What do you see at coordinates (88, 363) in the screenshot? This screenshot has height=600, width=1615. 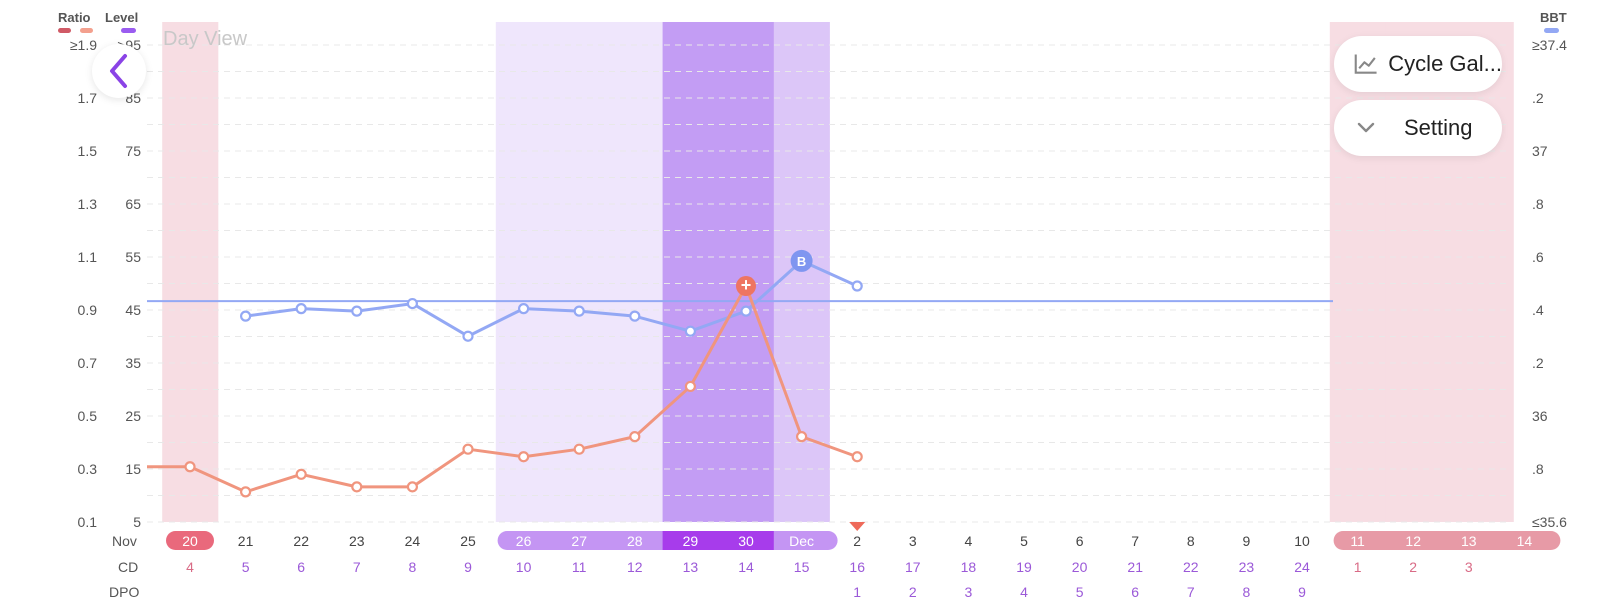 I see `ratio-tick-label: 0.7` at bounding box center [88, 363].